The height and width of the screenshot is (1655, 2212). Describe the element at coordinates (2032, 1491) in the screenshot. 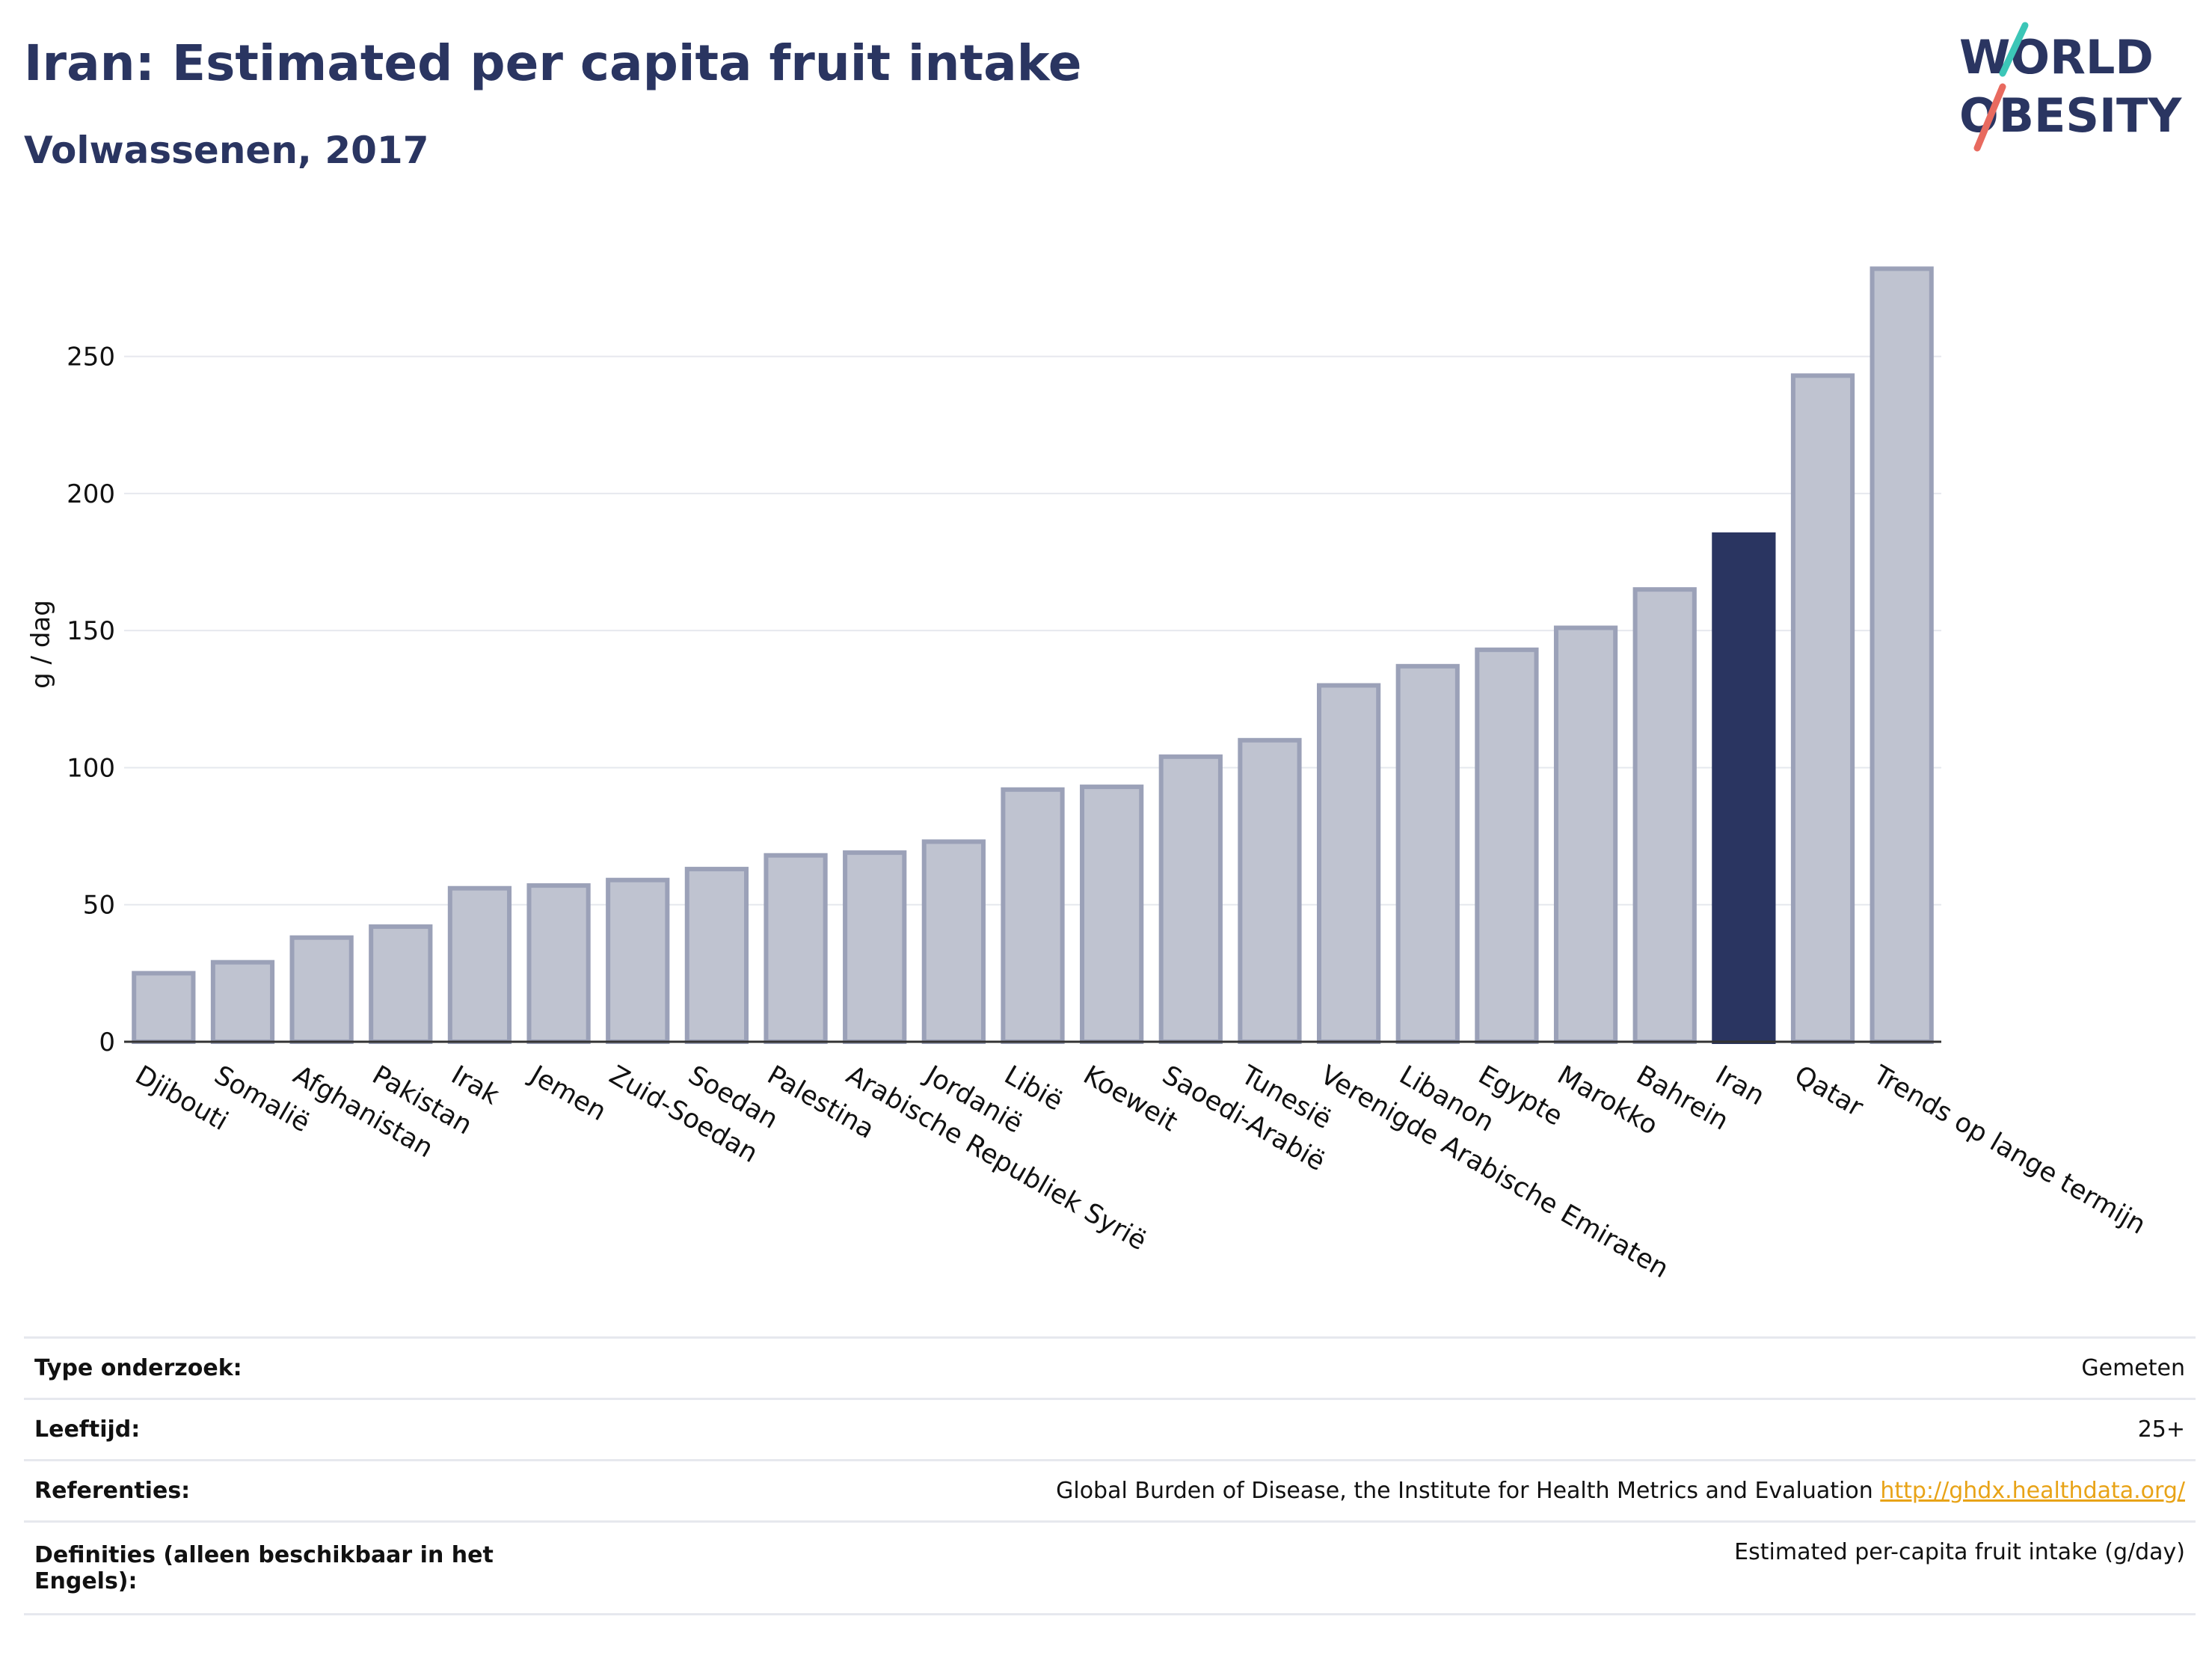

I see `reference-link: http://ghdx.healthdata.org/` at that location.